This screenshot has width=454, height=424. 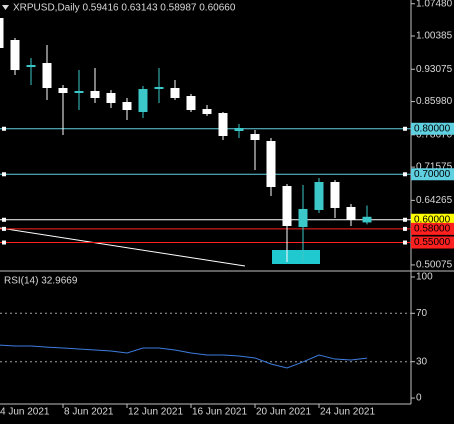 I want to click on price-label: 0.60000, so click(x=432, y=219).